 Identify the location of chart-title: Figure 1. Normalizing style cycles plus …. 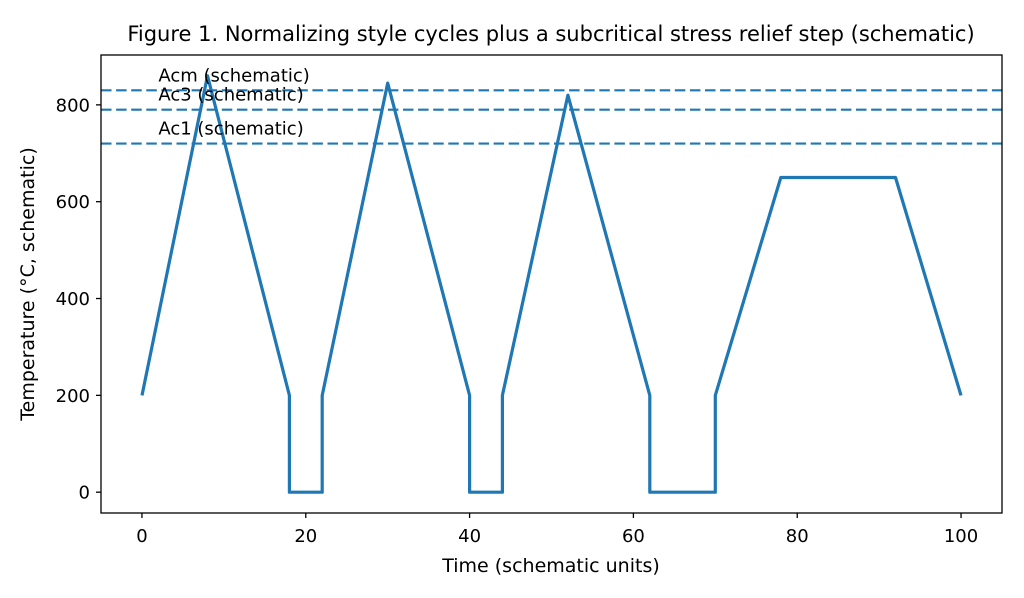
(550, 34).